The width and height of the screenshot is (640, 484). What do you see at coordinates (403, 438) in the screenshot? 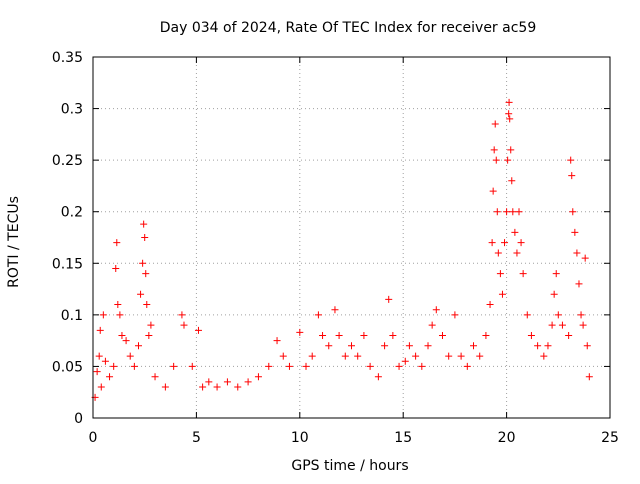
I see `x-tick-label: 15` at bounding box center [403, 438].